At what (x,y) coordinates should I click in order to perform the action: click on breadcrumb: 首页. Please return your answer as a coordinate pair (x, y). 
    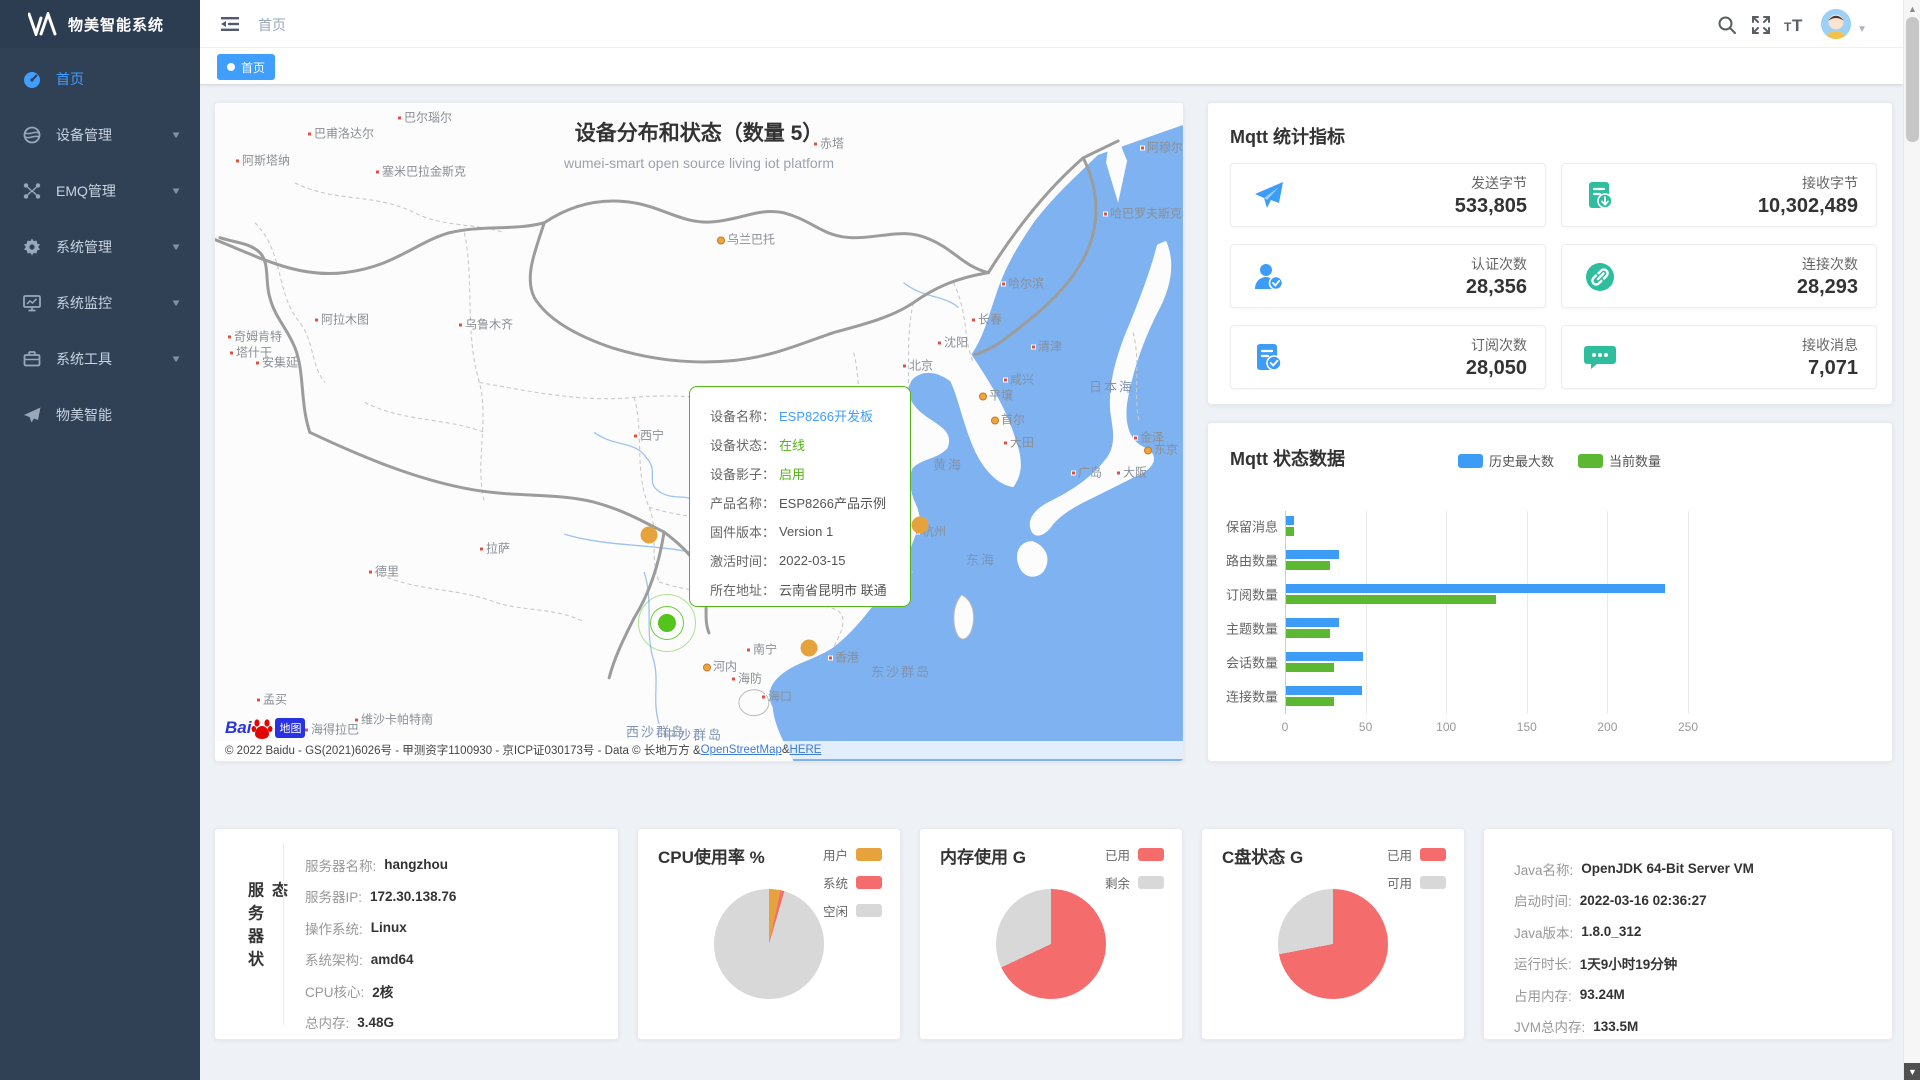
    Looking at the image, I should click on (272, 25).